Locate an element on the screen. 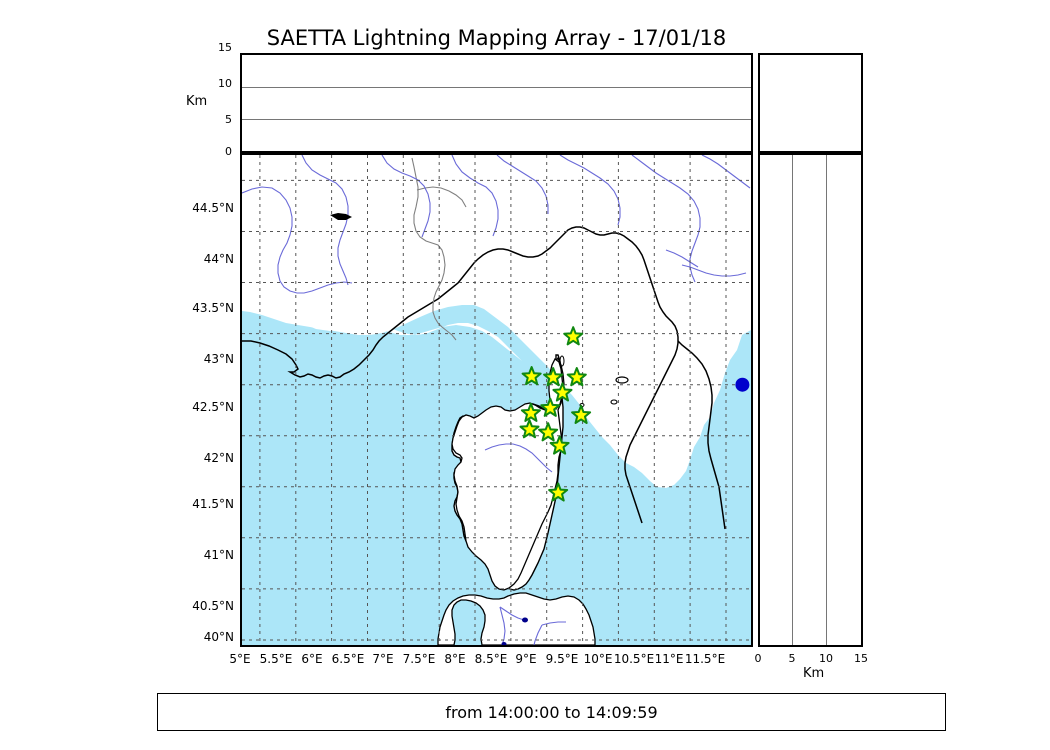 The width and height of the screenshot is (1050, 750). tick-right-x-5: 5 is located at coordinates (792, 658).